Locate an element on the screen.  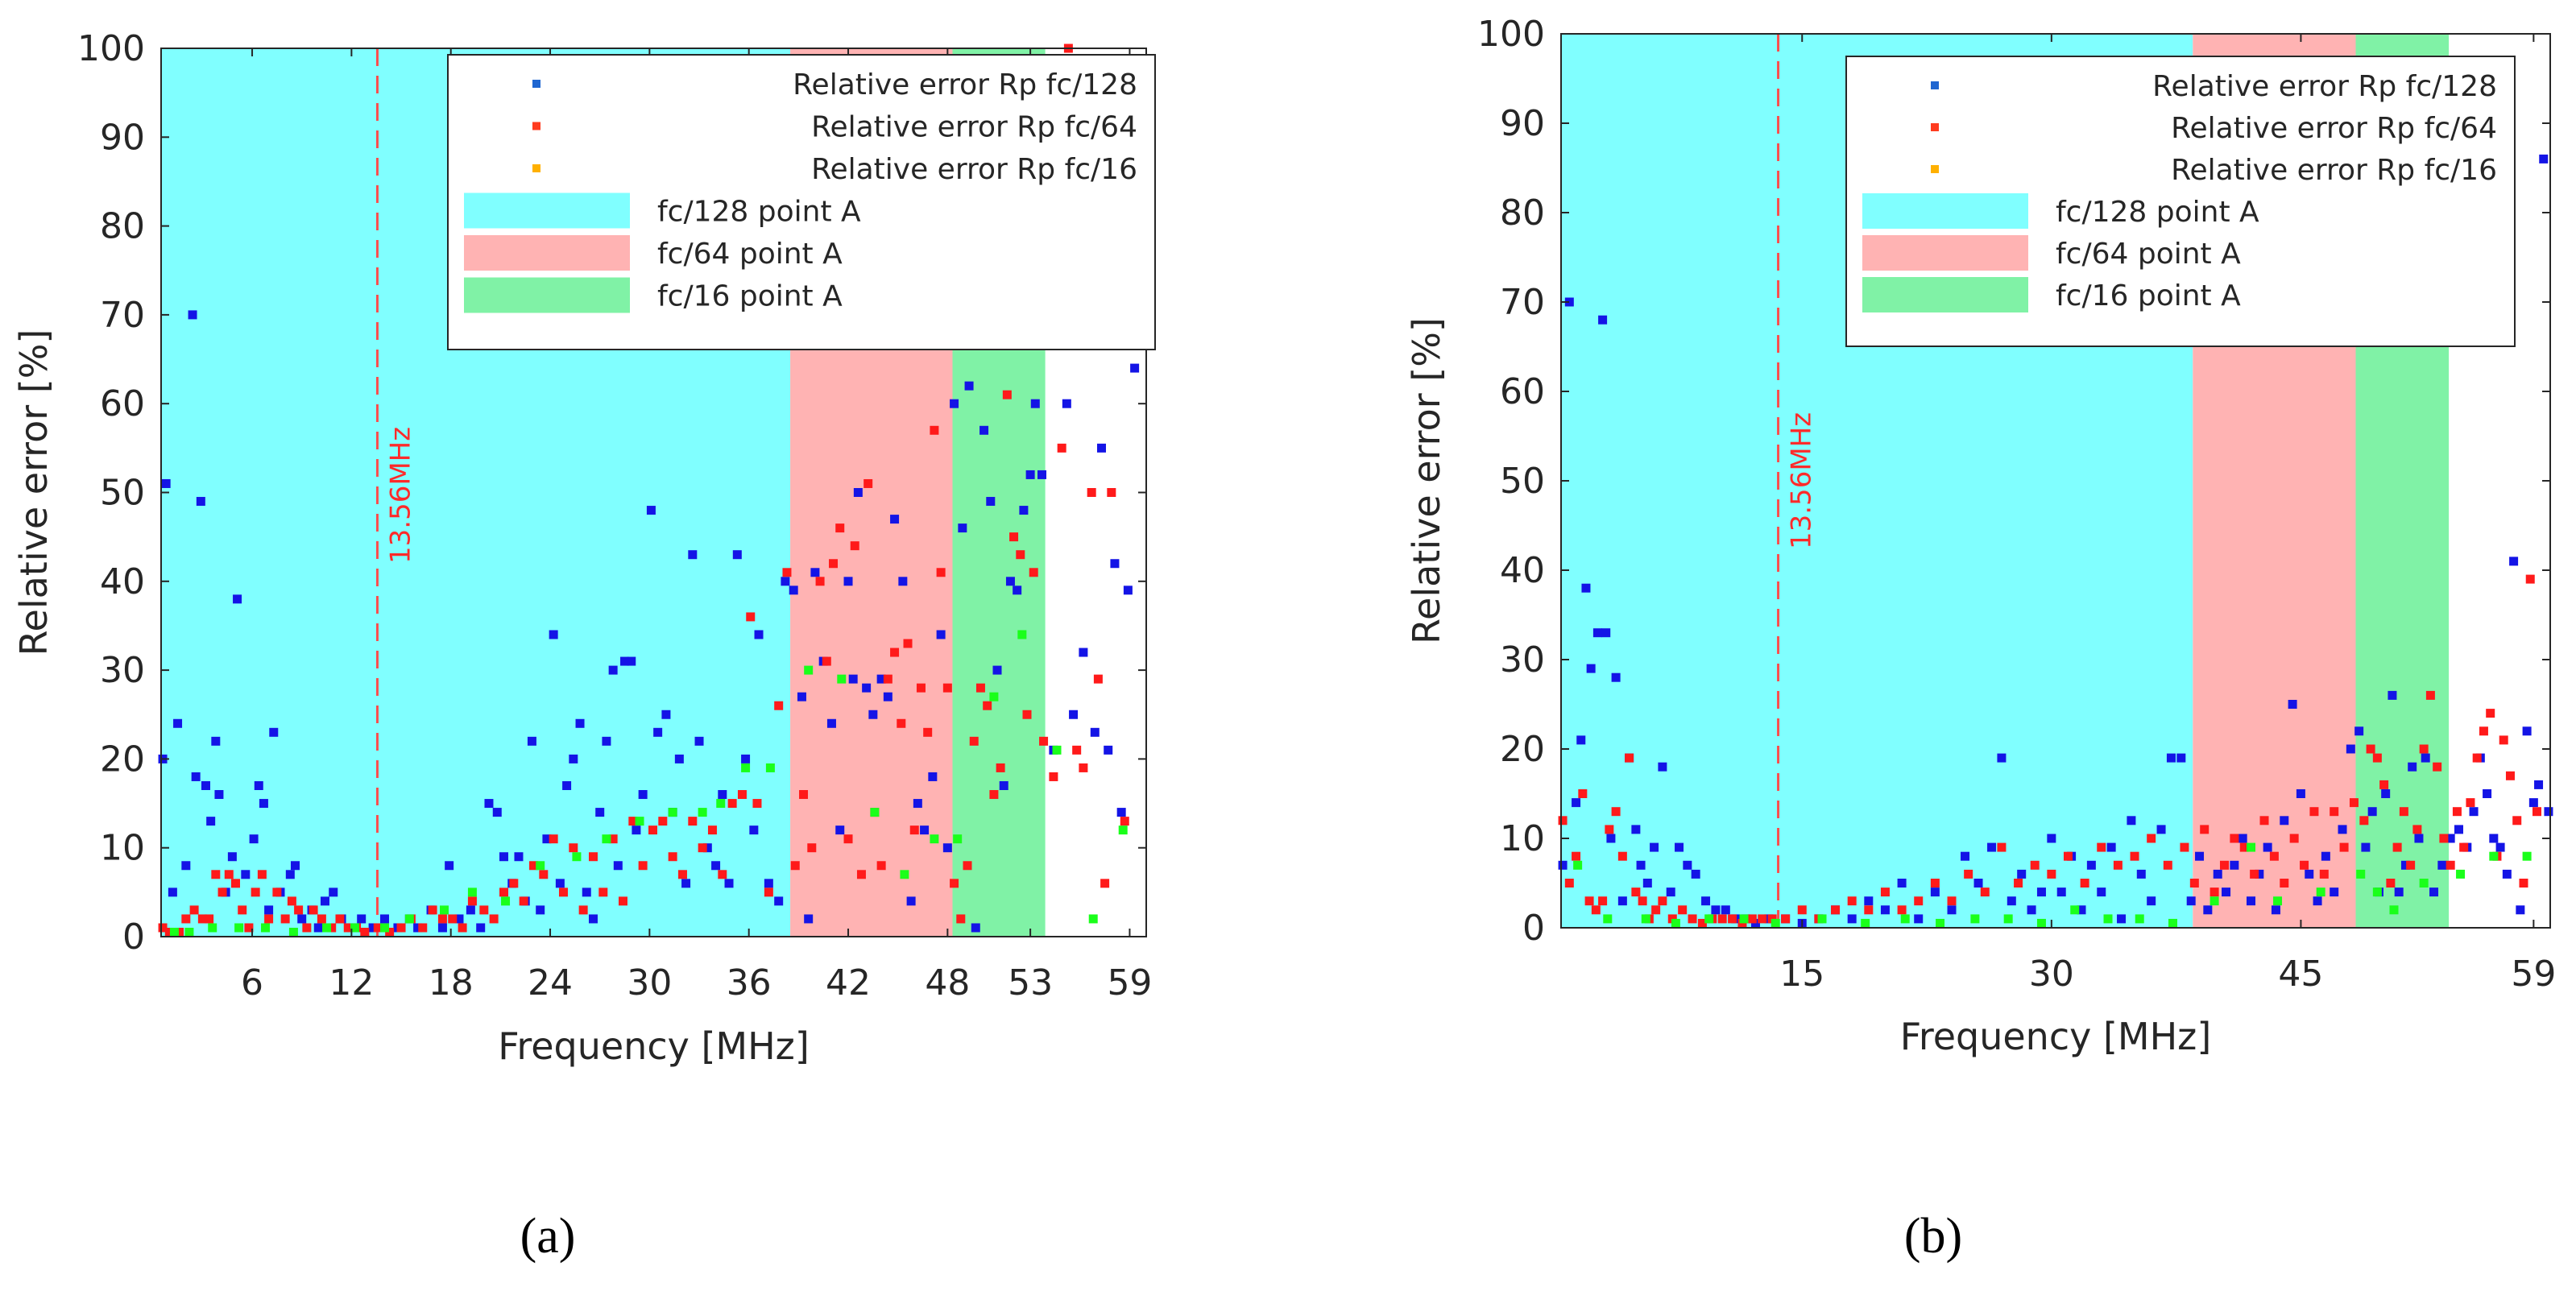
legend-label: Relative error Rp fc/16 is located at coordinates (974, 169).